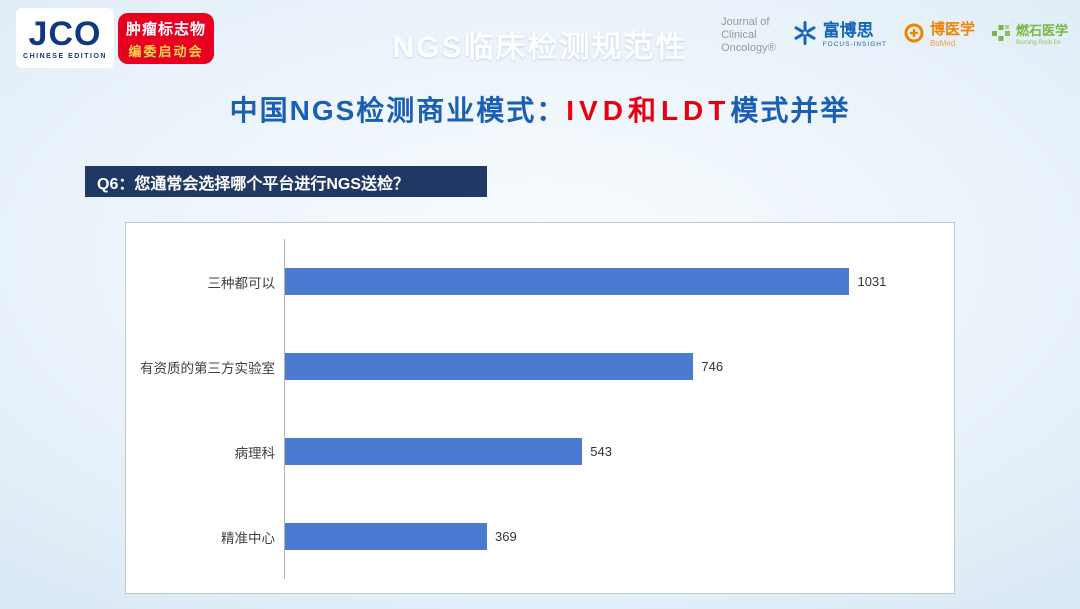  I want to click on jco-logo-subtext: CHINESE EDITION, so click(65, 56).